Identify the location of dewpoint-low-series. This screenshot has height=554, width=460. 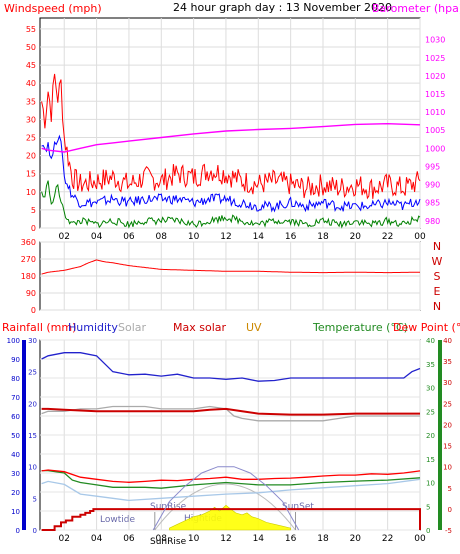
(231, 490).